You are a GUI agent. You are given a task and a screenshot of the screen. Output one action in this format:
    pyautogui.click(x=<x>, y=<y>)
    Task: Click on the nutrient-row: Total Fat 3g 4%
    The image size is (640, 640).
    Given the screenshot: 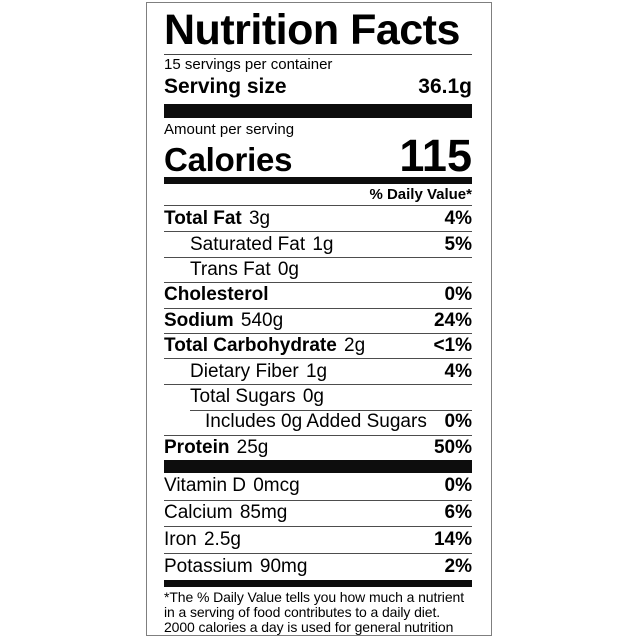 What is the action you would take?
    pyautogui.click(x=318, y=218)
    